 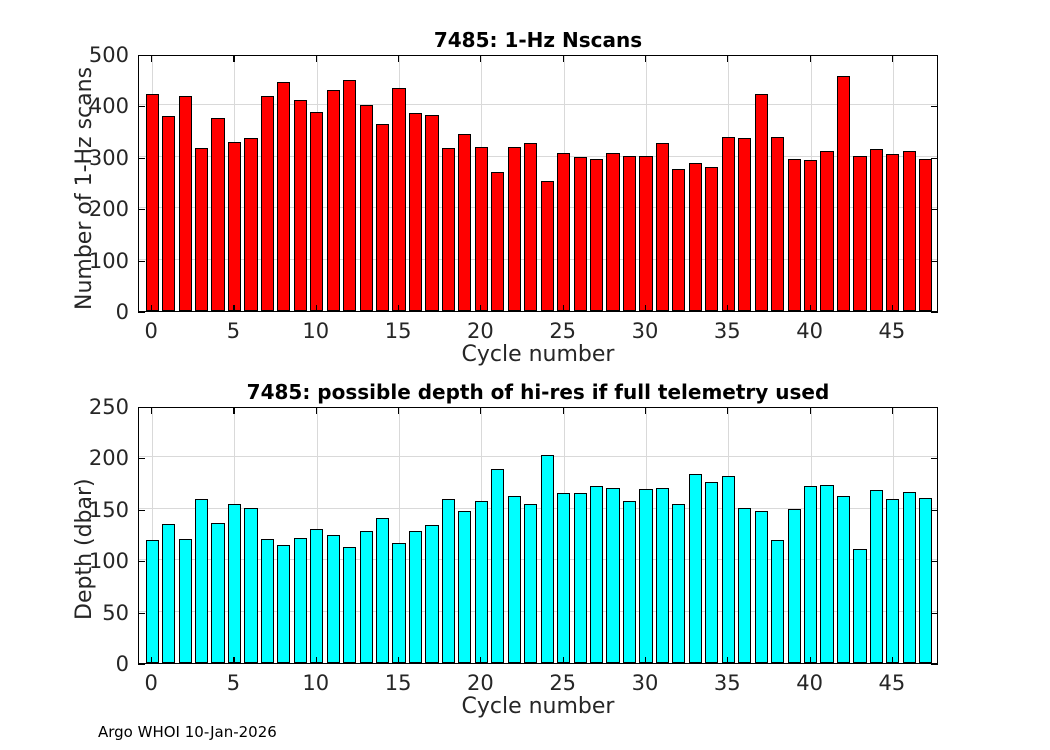 What do you see at coordinates (108, 407) in the screenshot?
I see `y-tick-label: 250` at bounding box center [108, 407].